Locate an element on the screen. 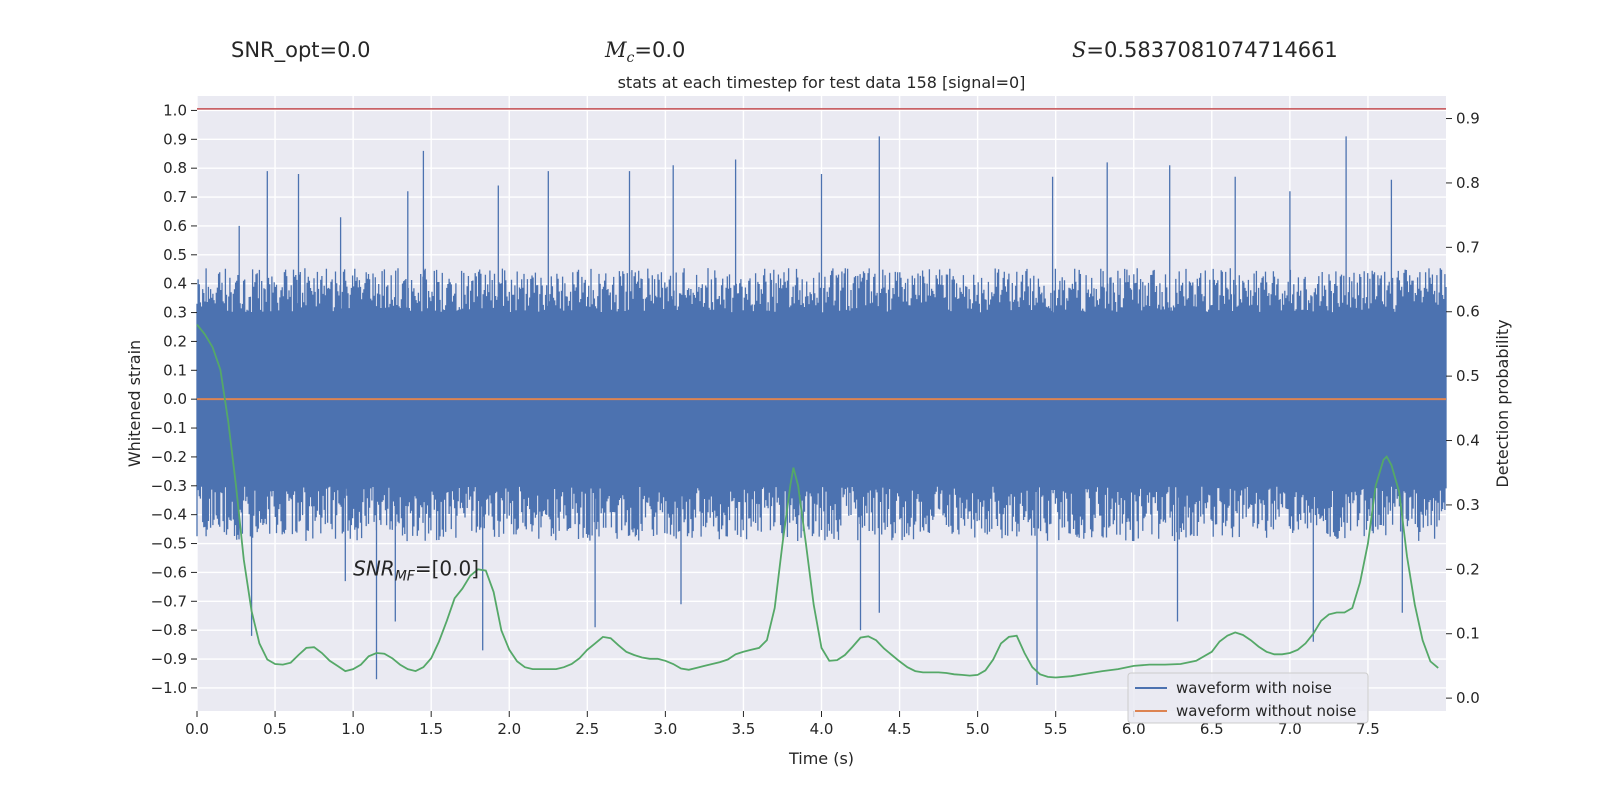  snr-mf-annotation: SNRMF=[0.0] is located at coordinates (416, 570).